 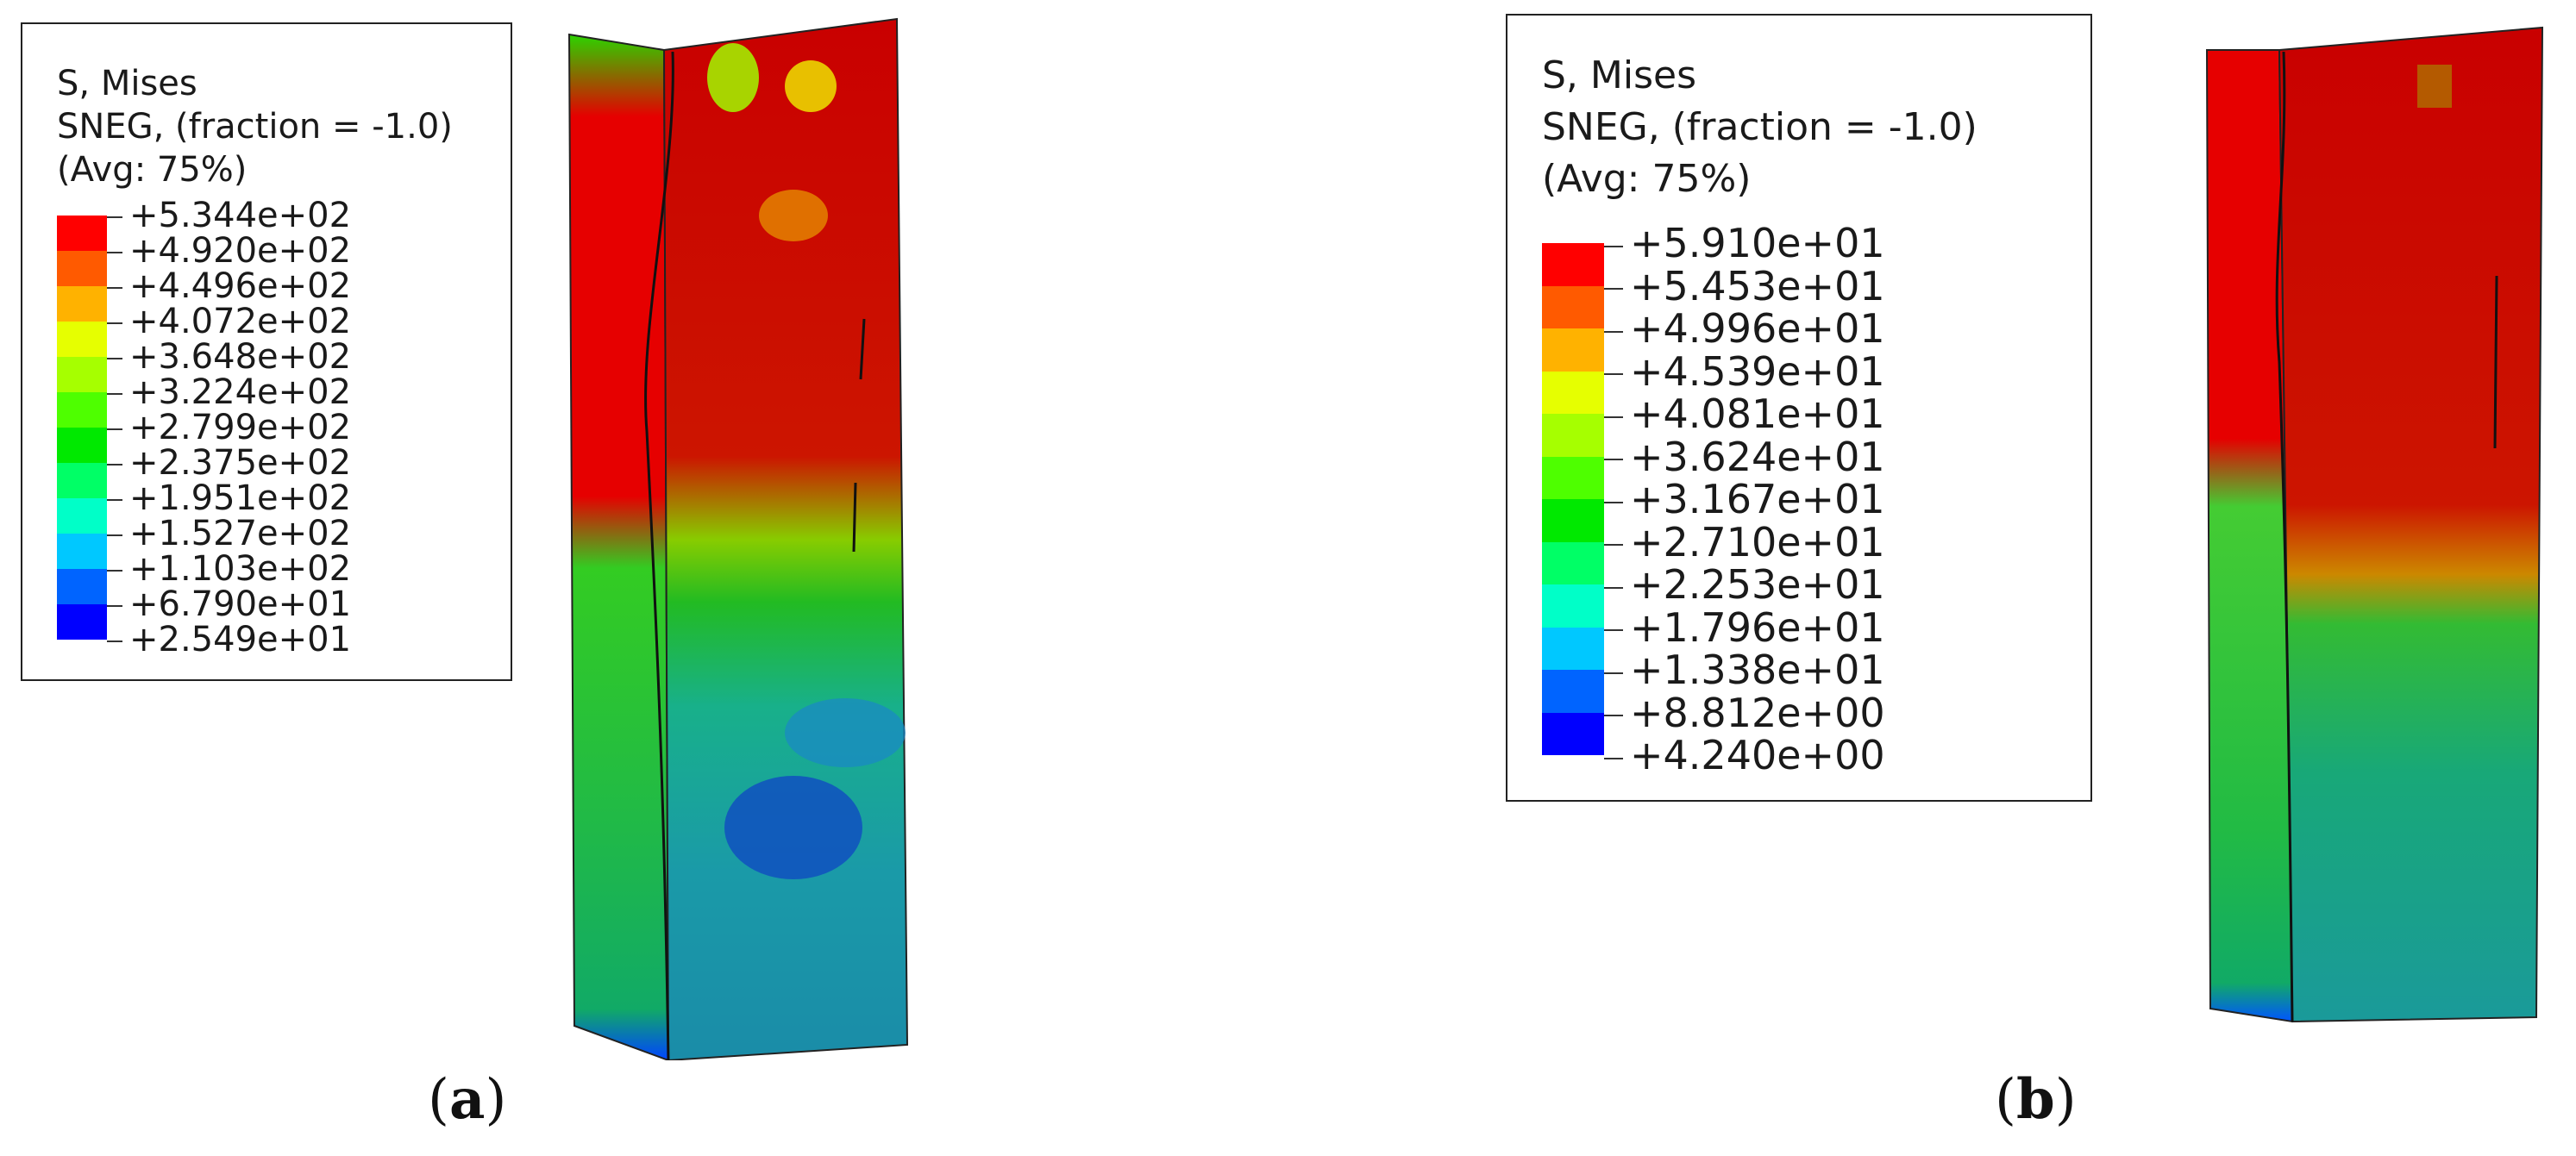 What do you see at coordinates (1744, 328) in the screenshot?
I see `legend-tick-label: +4.996e+01` at bounding box center [1744, 328].